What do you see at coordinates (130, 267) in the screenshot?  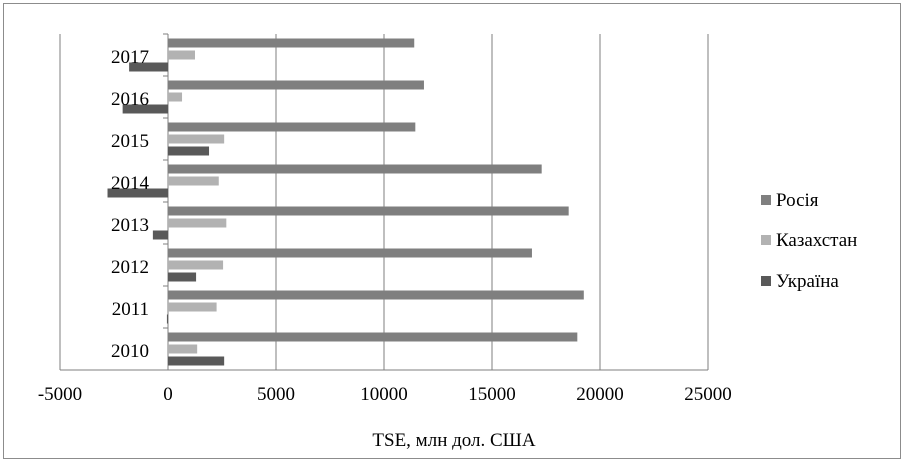 I see `y-tick-label-2012: 2012` at bounding box center [130, 267].